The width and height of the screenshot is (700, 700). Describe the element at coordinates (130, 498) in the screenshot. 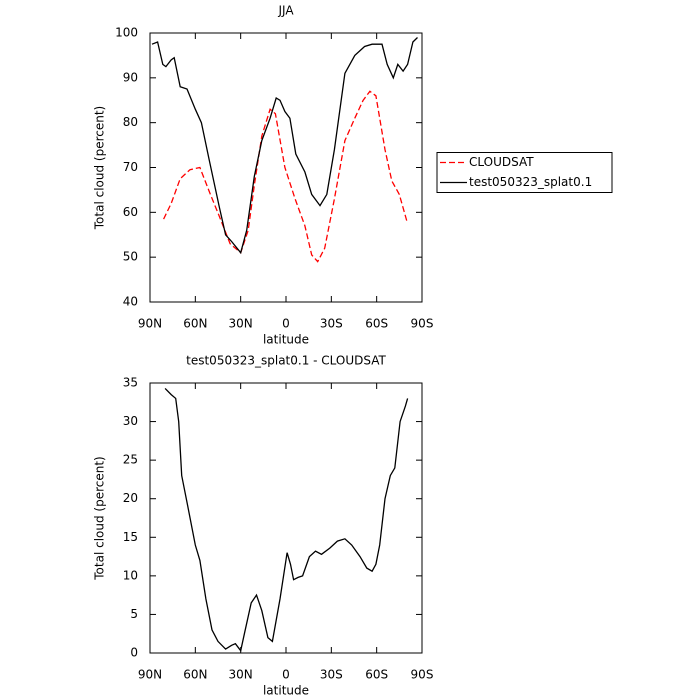

I see `y-tick-label: 20` at that location.